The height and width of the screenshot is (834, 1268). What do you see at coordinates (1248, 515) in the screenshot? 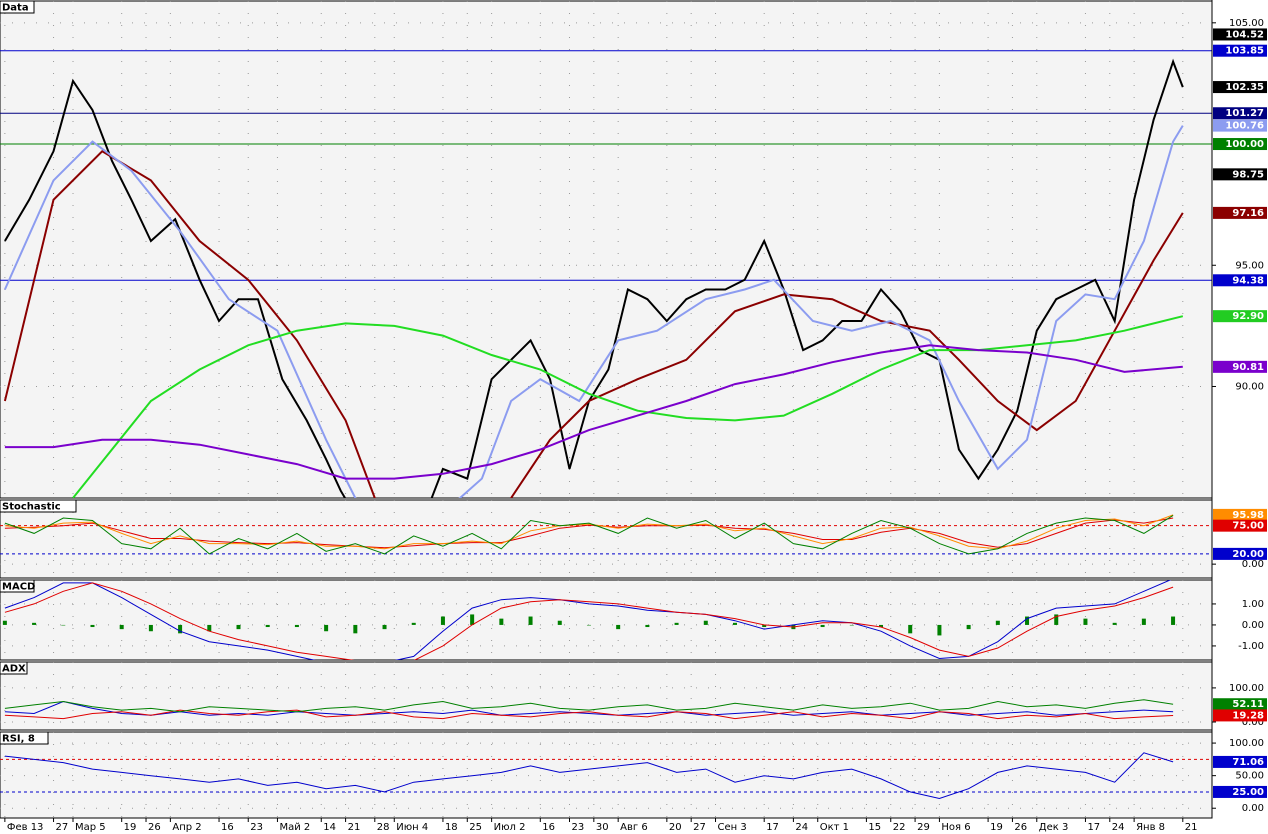
I see `price-badge-label: 95.98` at bounding box center [1248, 515].